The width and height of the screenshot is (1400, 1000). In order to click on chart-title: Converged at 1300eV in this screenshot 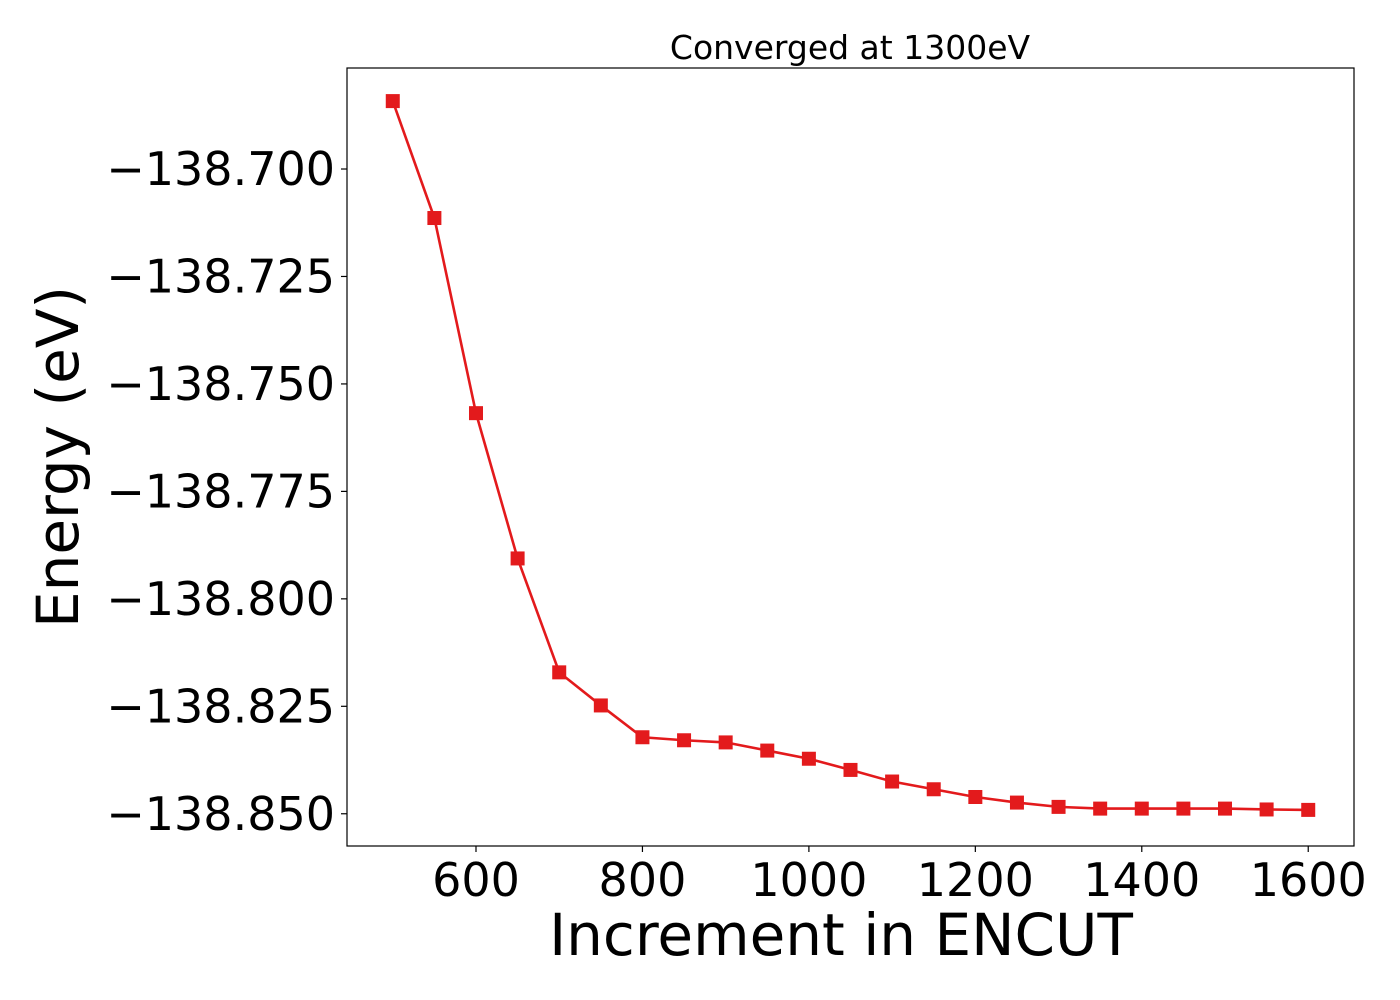, I will do `click(850, 47)`.